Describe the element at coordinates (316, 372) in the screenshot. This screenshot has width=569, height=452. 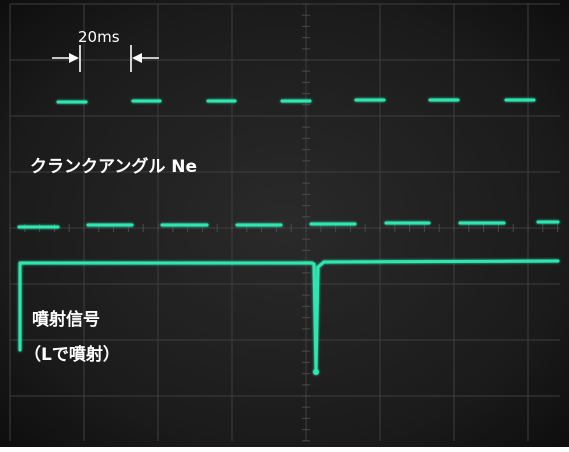
I see `injection-dot` at that location.